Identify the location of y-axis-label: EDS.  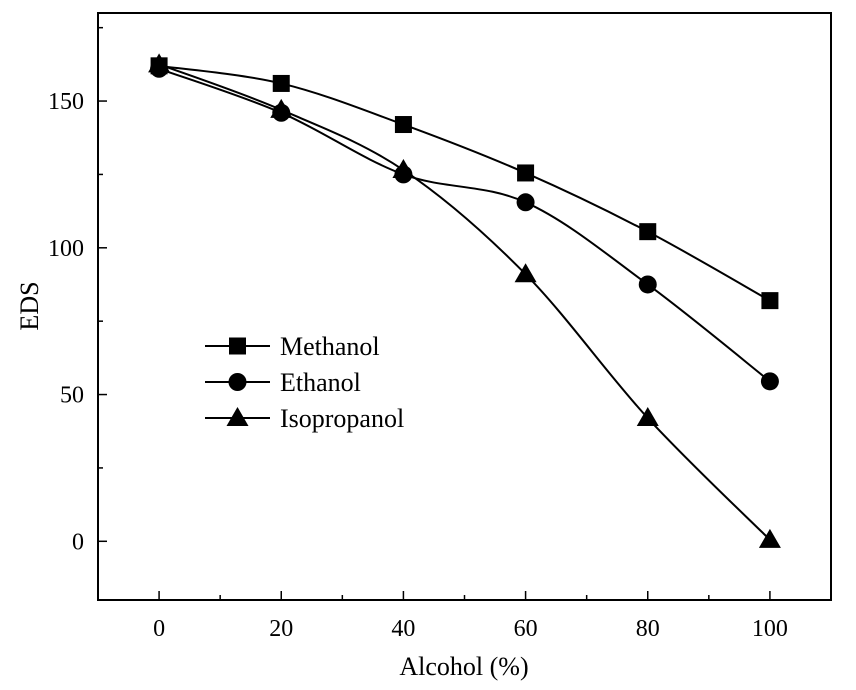
(29, 305).